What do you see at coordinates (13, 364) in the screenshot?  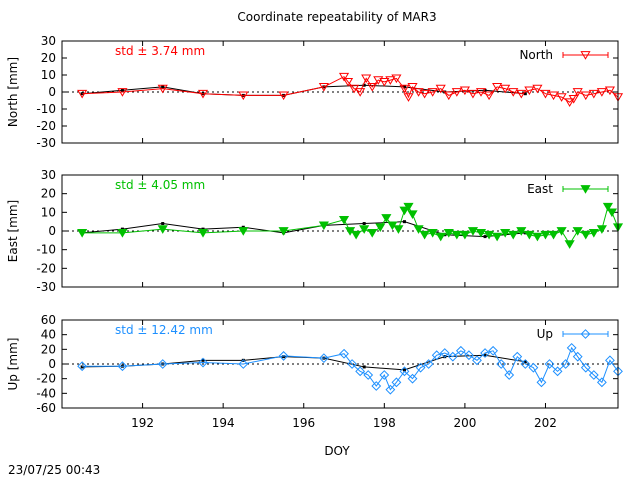 I see `y-axis-label: Up [mm]` at bounding box center [13, 364].